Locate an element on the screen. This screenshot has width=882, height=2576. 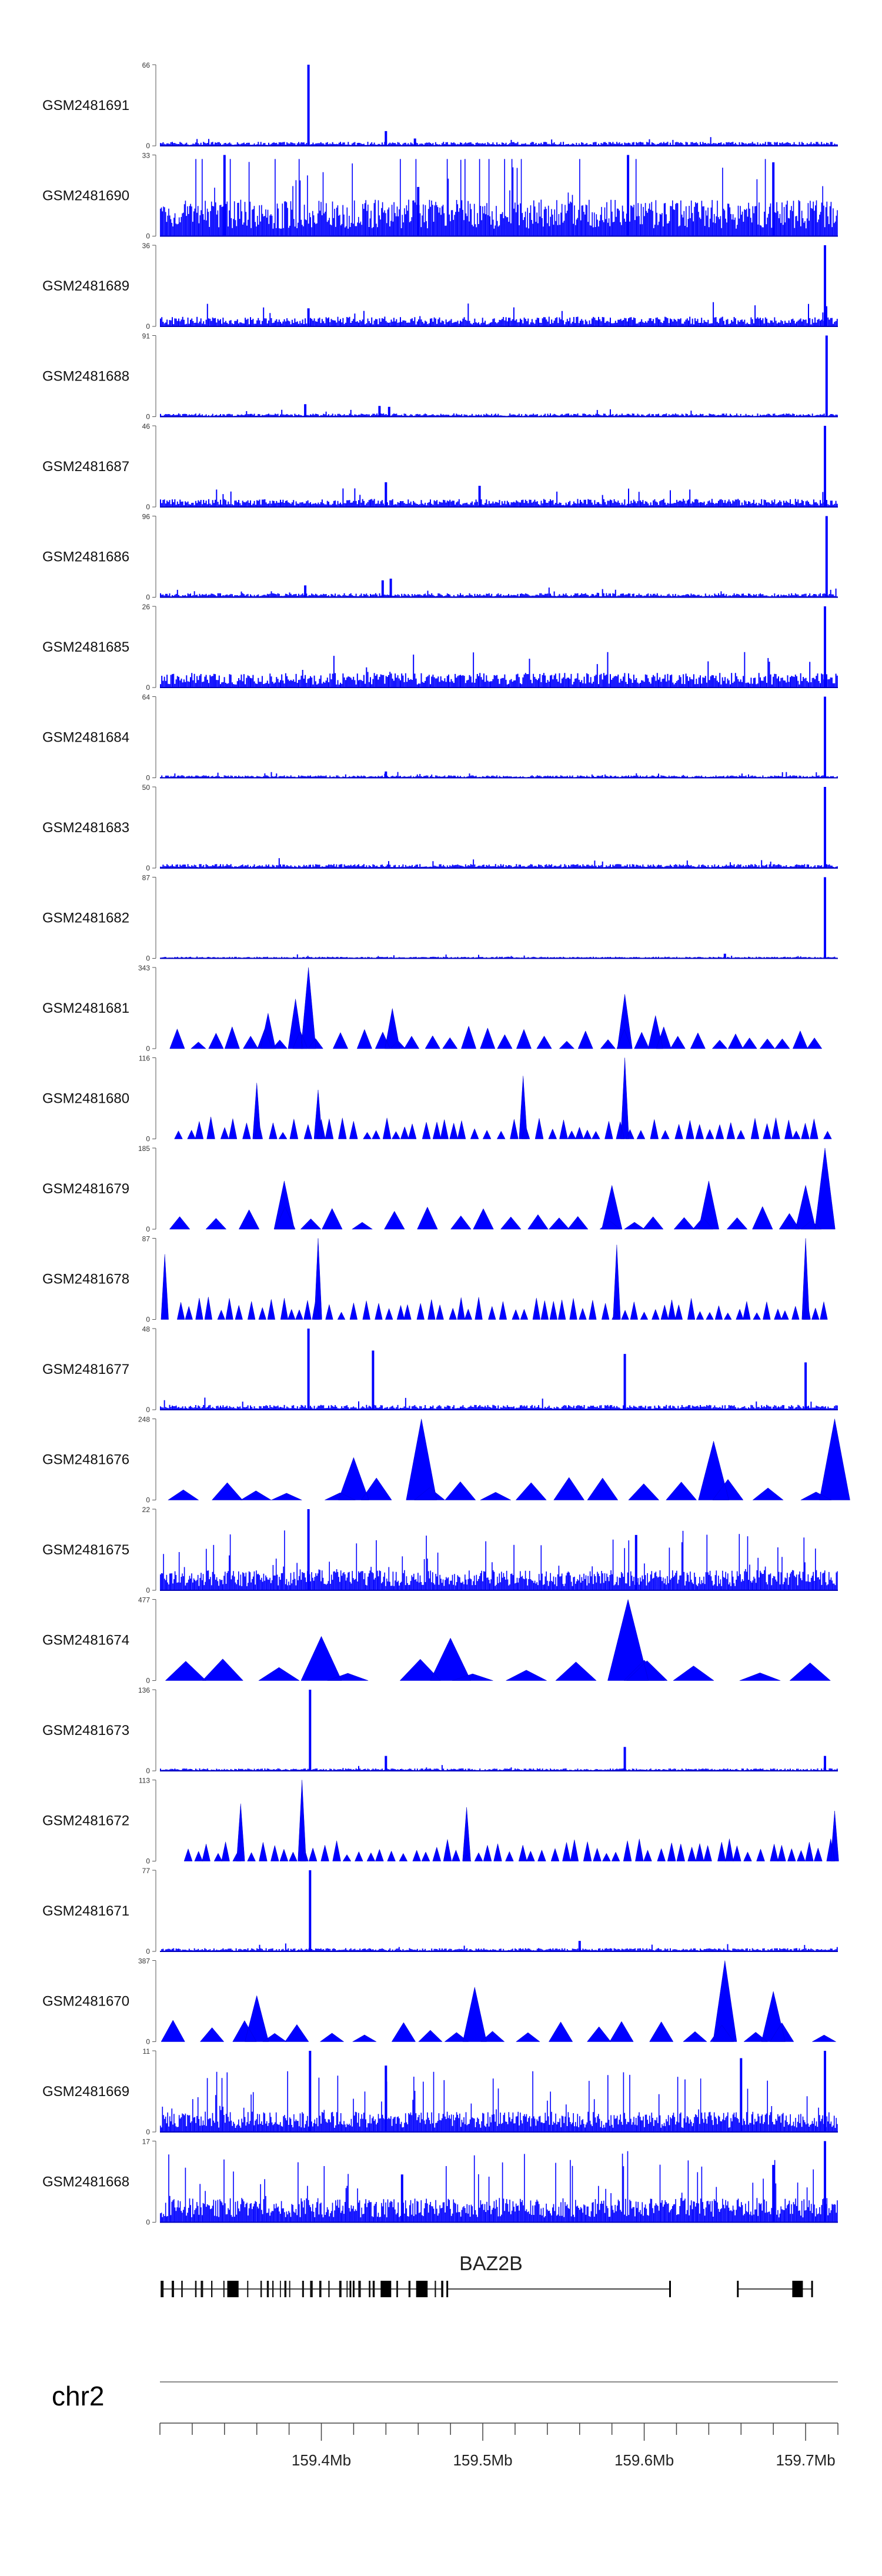
track-label: GSM2481671 is located at coordinates (85, 1911).